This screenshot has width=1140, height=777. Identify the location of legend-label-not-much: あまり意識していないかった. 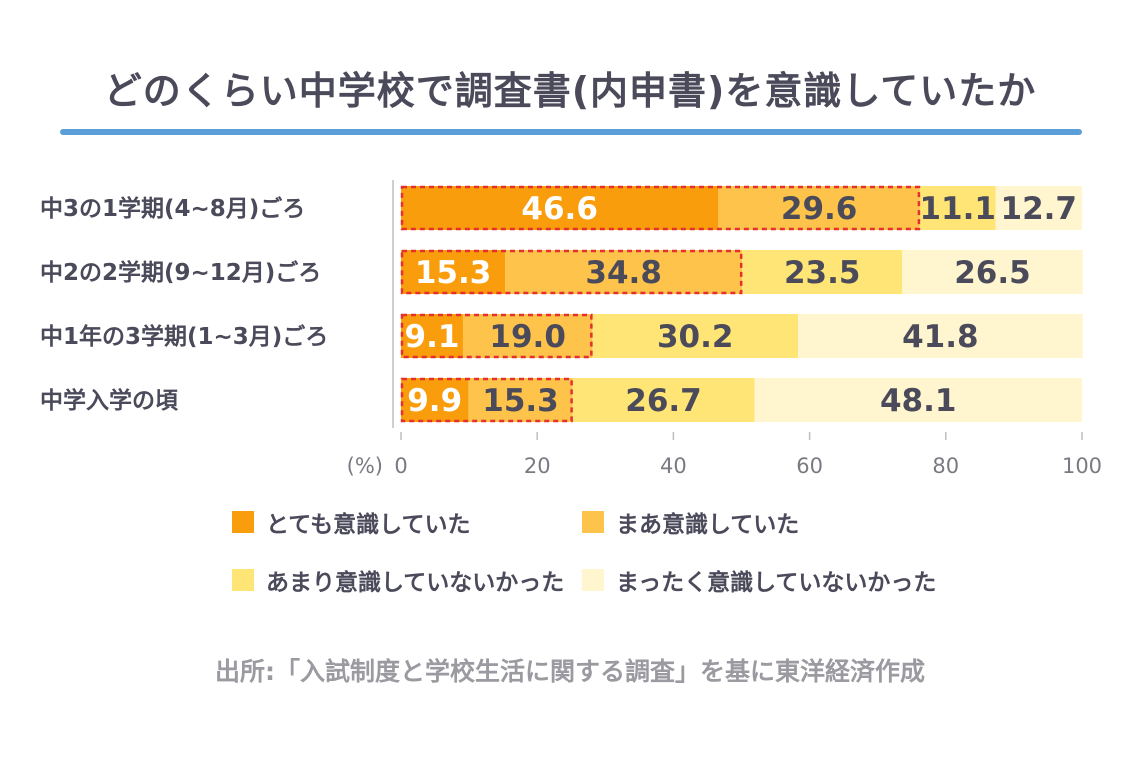
(415, 583).